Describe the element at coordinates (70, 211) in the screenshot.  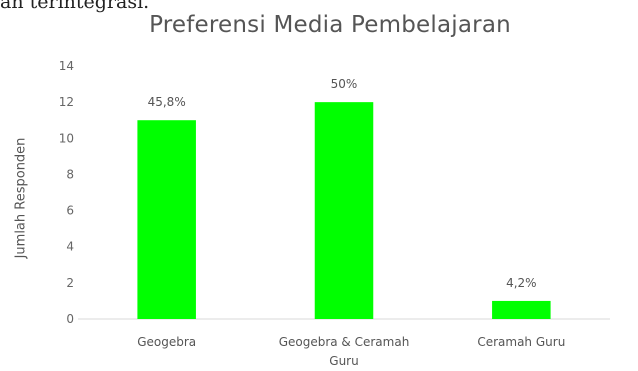
I see `y-tick-label: 6` at that location.